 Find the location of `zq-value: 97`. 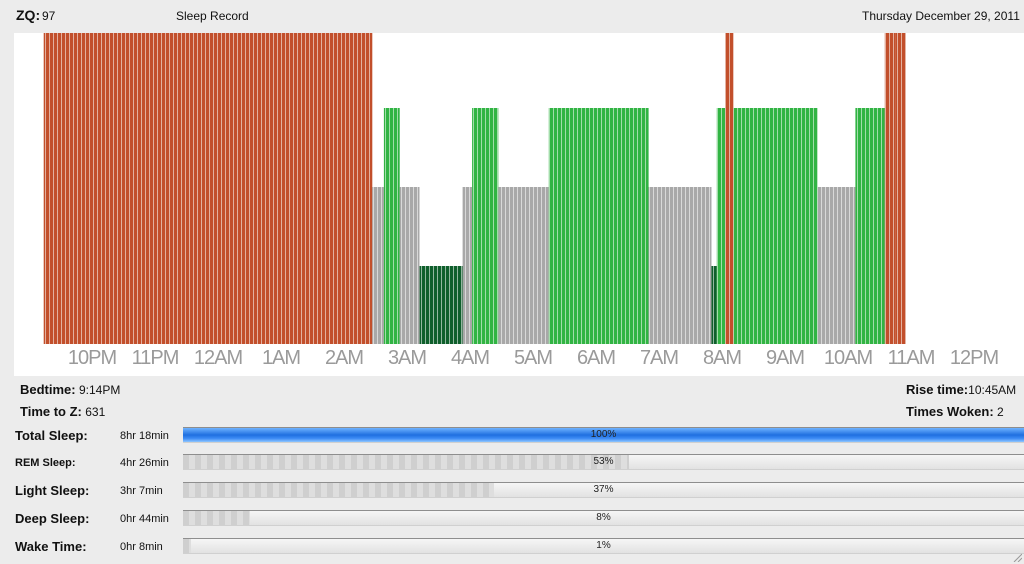

zq-value: 97 is located at coordinates (49, 16).